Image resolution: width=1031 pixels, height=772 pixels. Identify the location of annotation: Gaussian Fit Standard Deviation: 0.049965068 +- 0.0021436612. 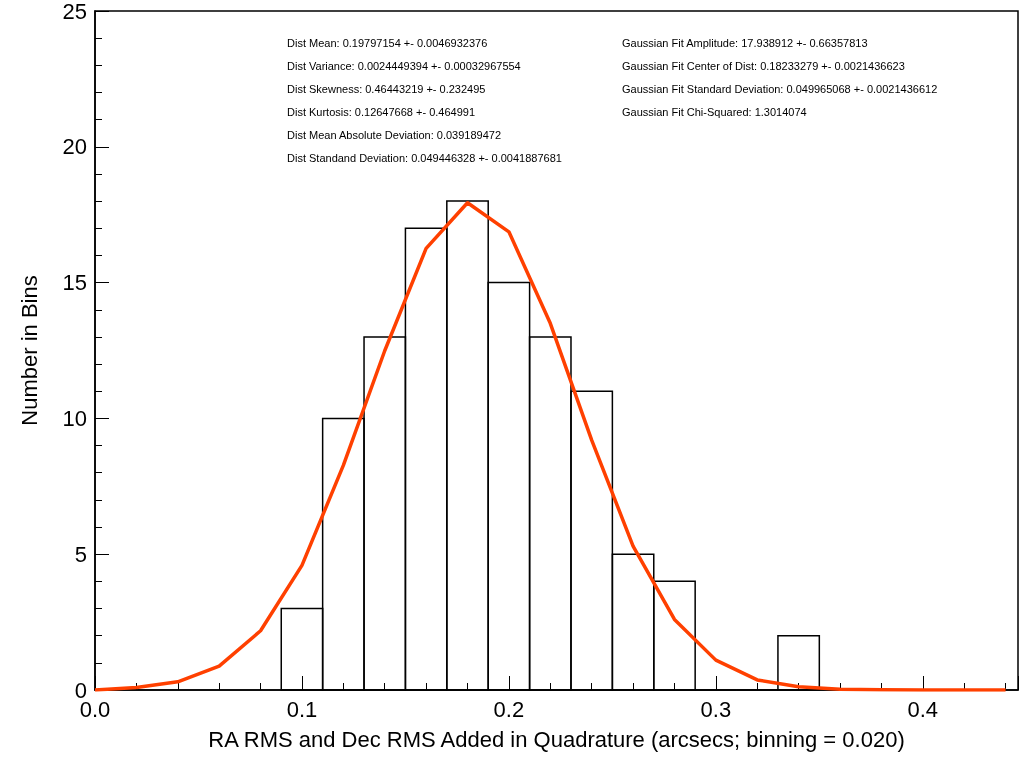
(780, 88).